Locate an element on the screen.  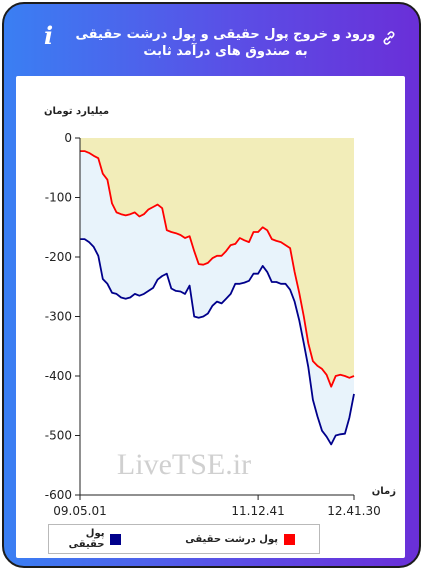
info-icon: i is located at coordinates (49, 35).